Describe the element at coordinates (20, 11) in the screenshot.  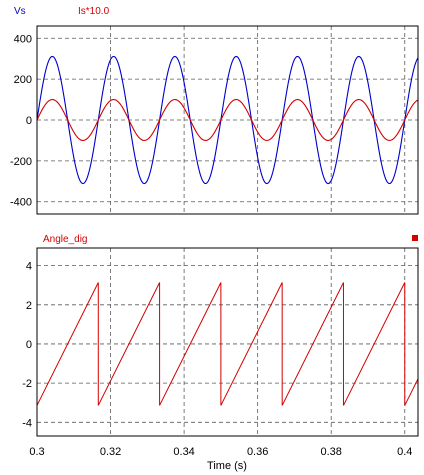
I see `legend-vs: Vs` at that location.